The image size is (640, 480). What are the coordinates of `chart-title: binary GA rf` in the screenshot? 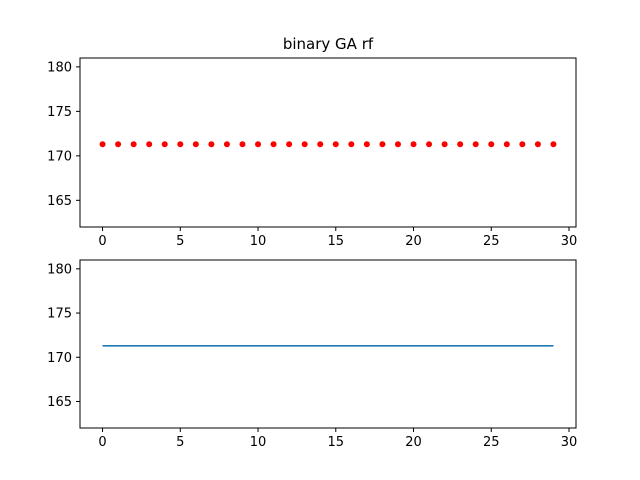 It's located at (328, 44).